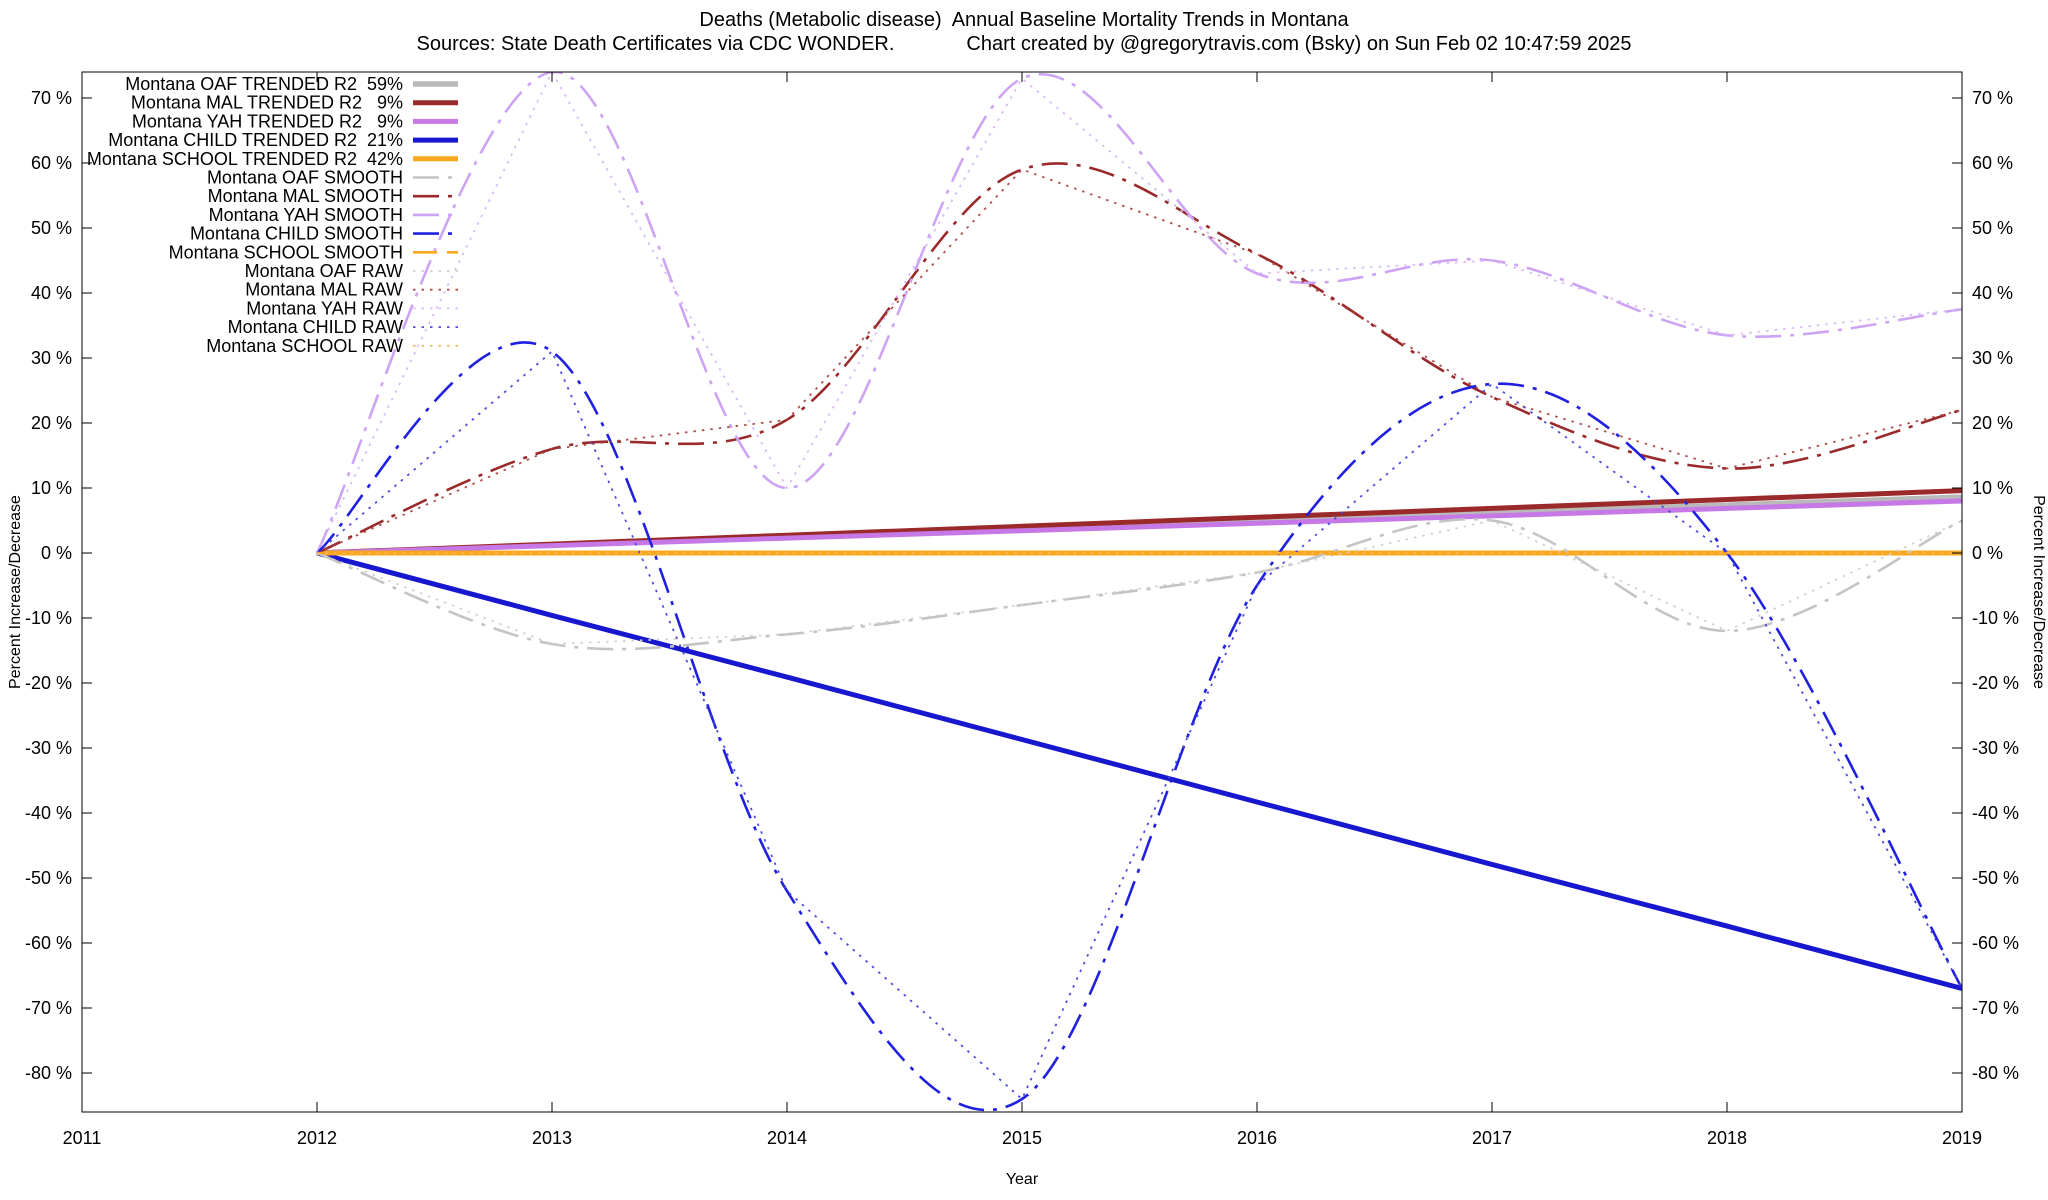  What do you see at coordinates (324, 308) in the screenshot?
I see `legend-label: Montana YAH RAW` at bounding box center [324, 308].